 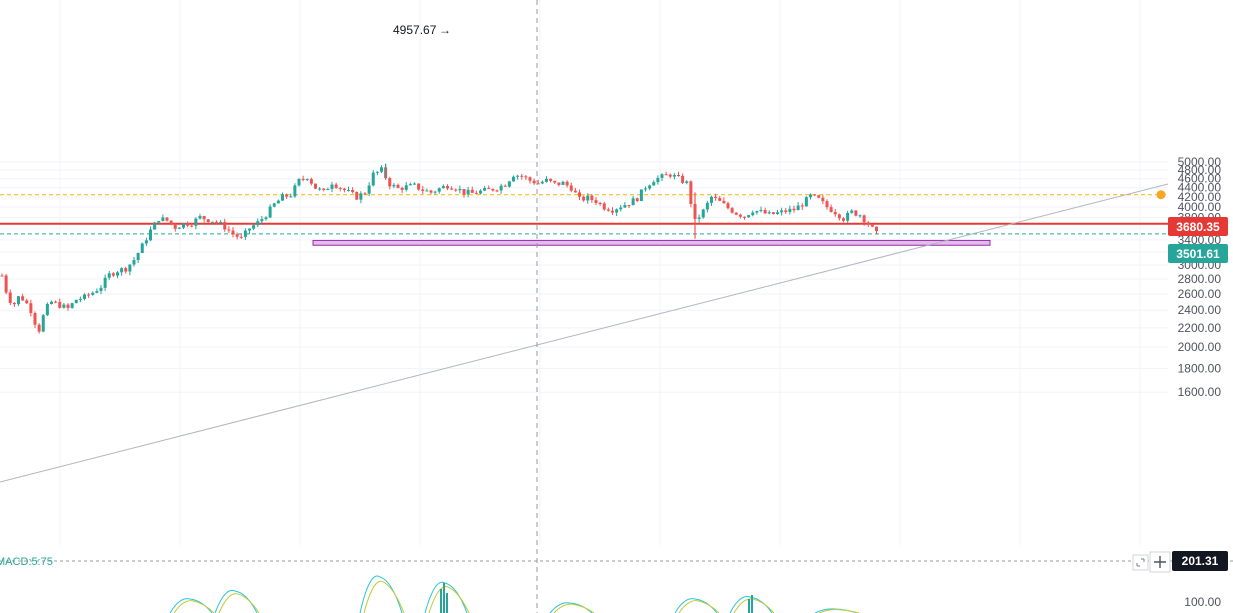 I want to click on maximize-pane-button, so click(x=1140, y=562).